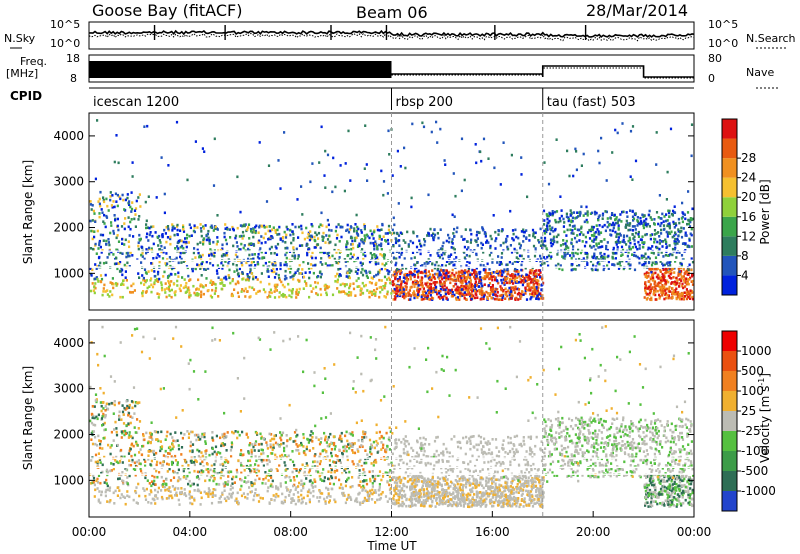 This screenshot has height=554, width=800. Describe the element at coordinates (497, 292) in the screenshot. I see `pw-cell-2083` at that location.